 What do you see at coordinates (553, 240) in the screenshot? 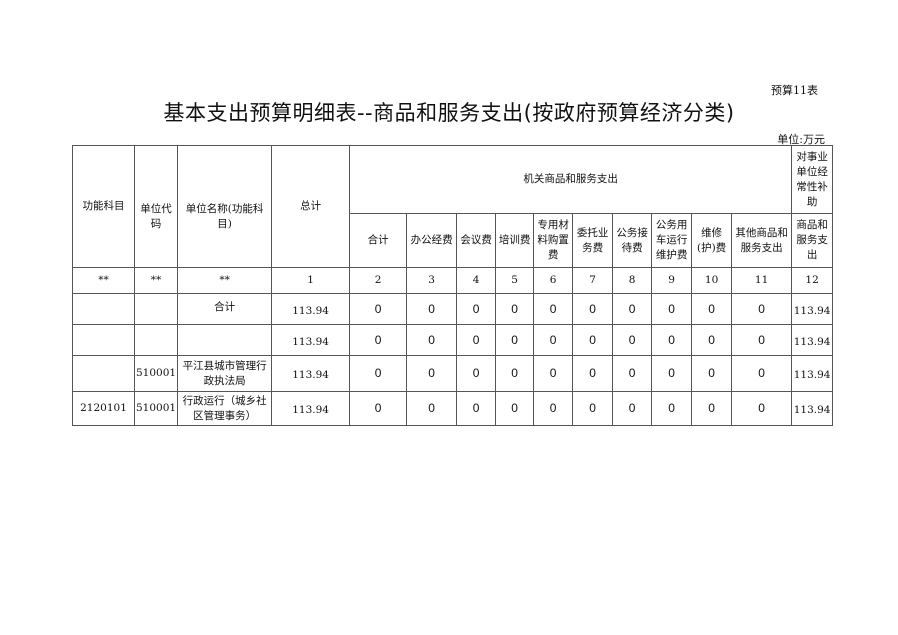
I see `header-subcolumn: 专用材料购置费` at bounding box center [553, 240].